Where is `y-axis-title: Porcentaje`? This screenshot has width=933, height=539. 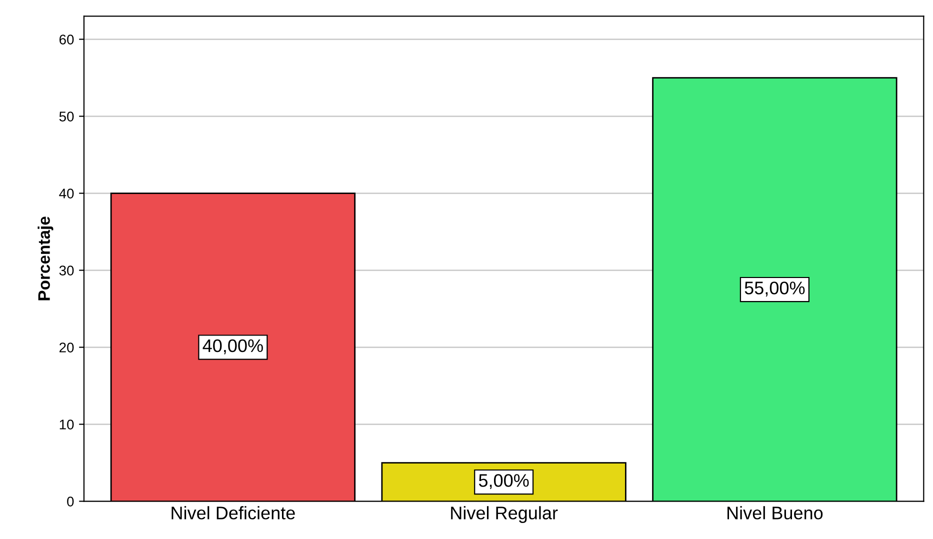
y-axis-title: Porcentaje is located at coordinates (46, 258).